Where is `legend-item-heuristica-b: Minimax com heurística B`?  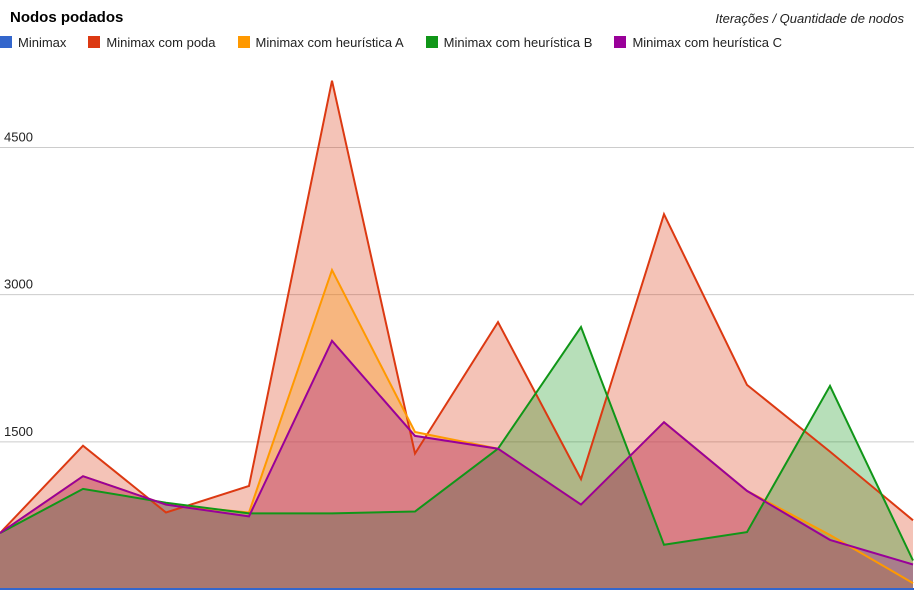
legend-item-heuristica-b: Minimax com heurística B is located at coordinates (509, 42).